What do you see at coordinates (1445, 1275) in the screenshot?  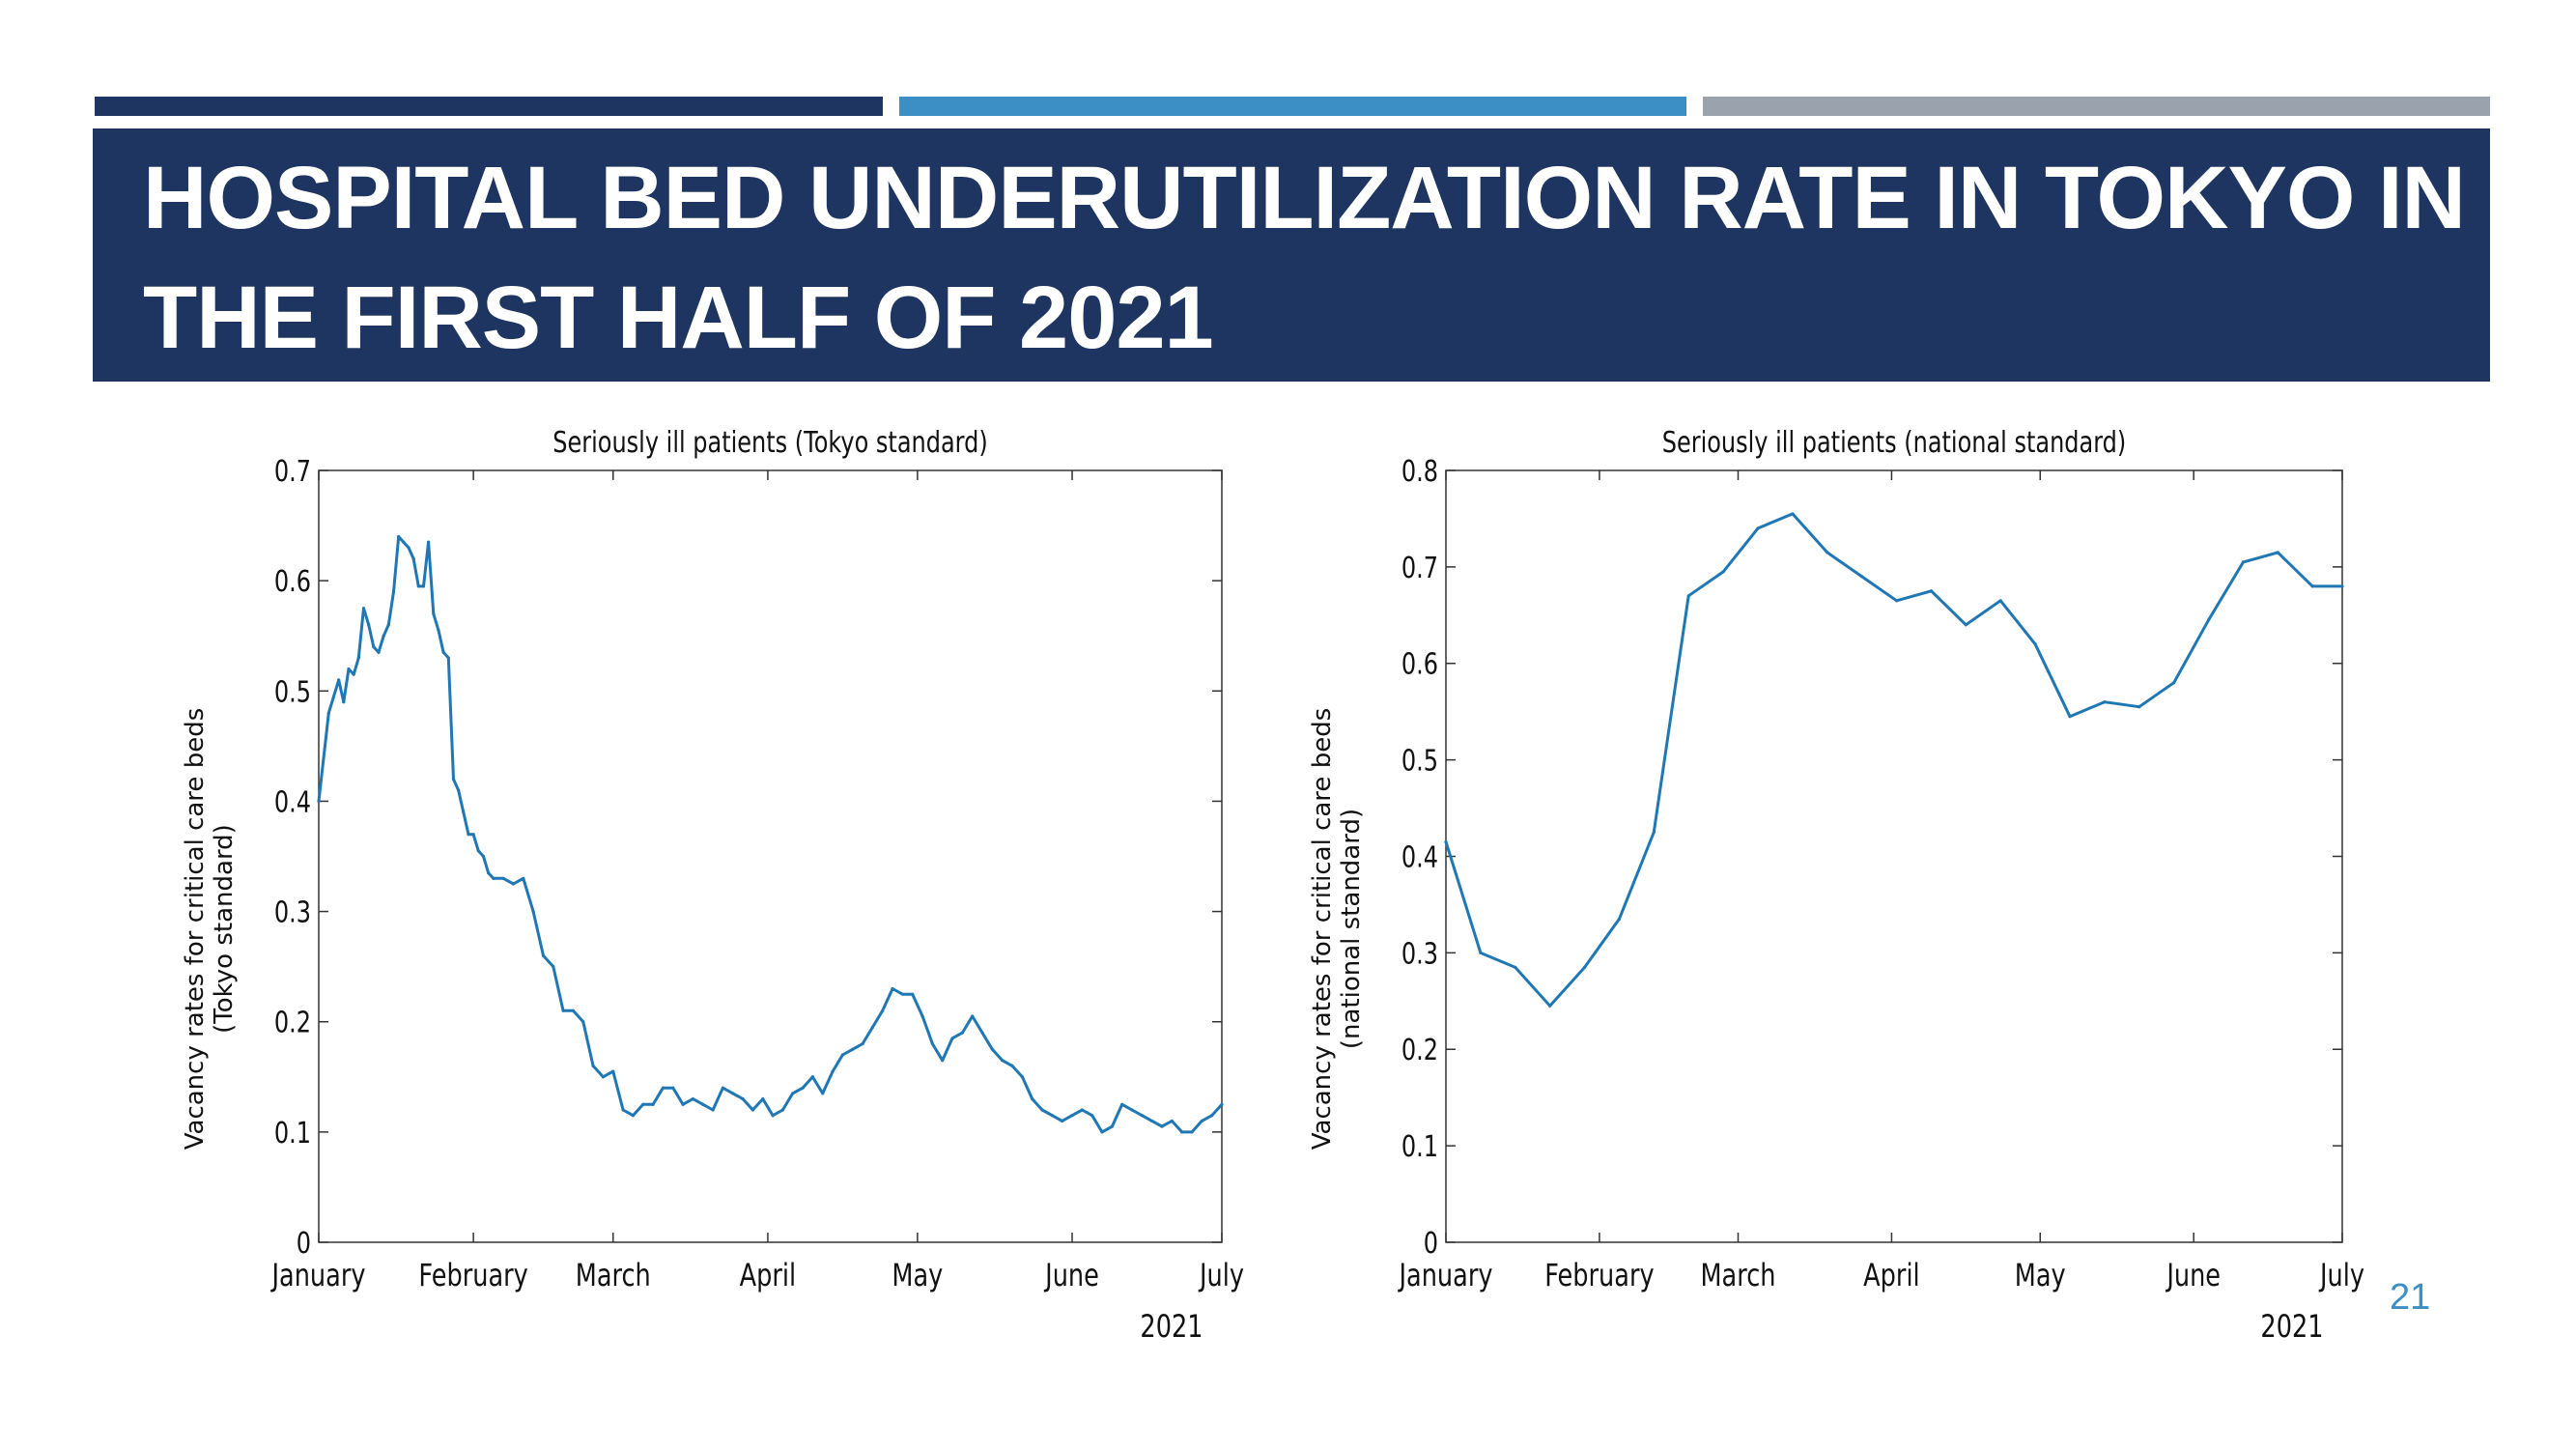 I see `x-tick-label: January` at bounding box center [1445, 1275].